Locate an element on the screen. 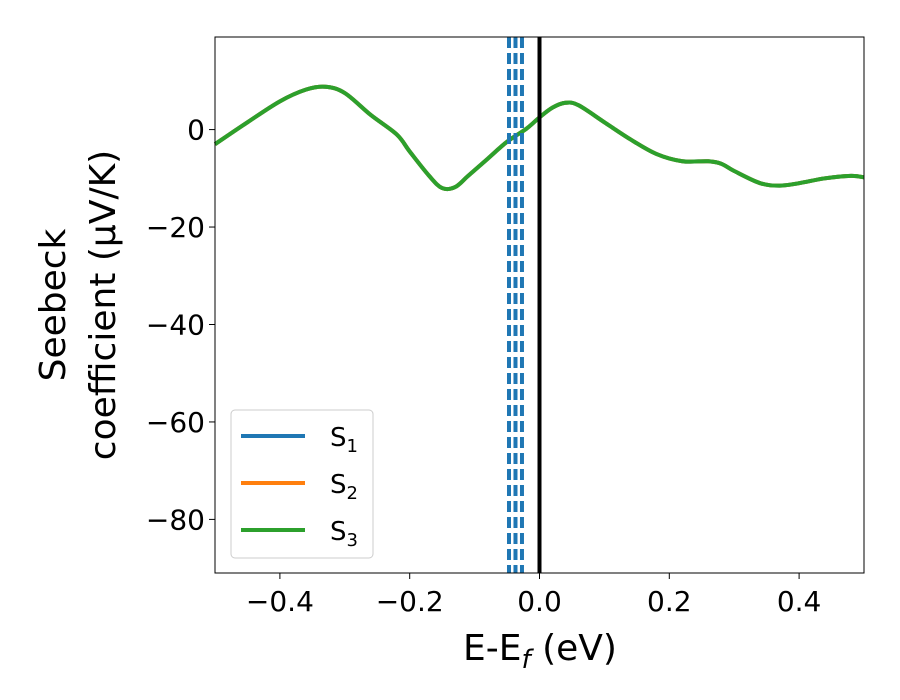  x-tick-label: −0.4 is located at coordinates (280, 601).